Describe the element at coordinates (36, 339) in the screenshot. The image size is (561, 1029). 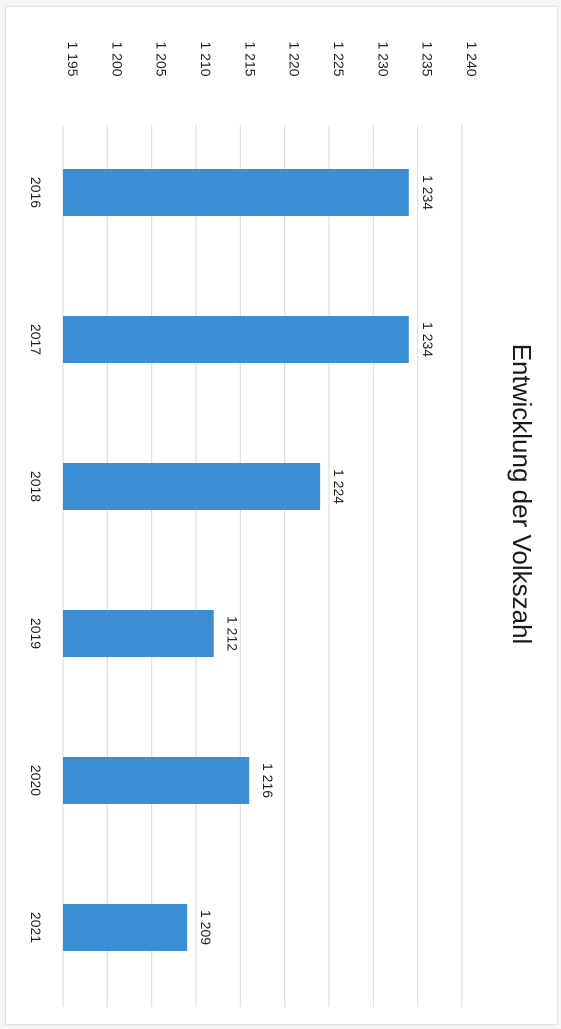
I see `x-tick-label: 2017` at that location.